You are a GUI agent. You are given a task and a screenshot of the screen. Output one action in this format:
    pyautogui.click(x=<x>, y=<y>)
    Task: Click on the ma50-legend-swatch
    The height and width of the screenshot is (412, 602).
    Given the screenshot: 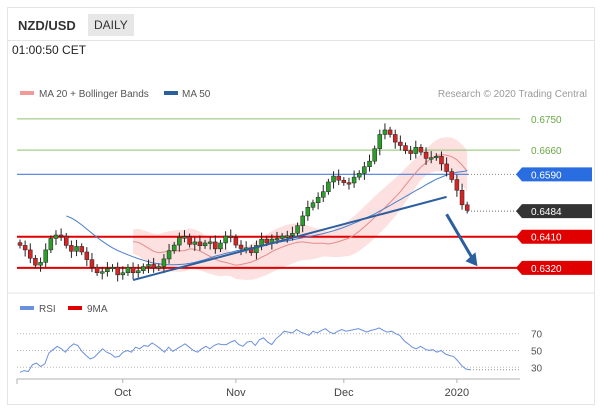 What is the action you would take?
    pyautogui.click(x=171, y=93)
    